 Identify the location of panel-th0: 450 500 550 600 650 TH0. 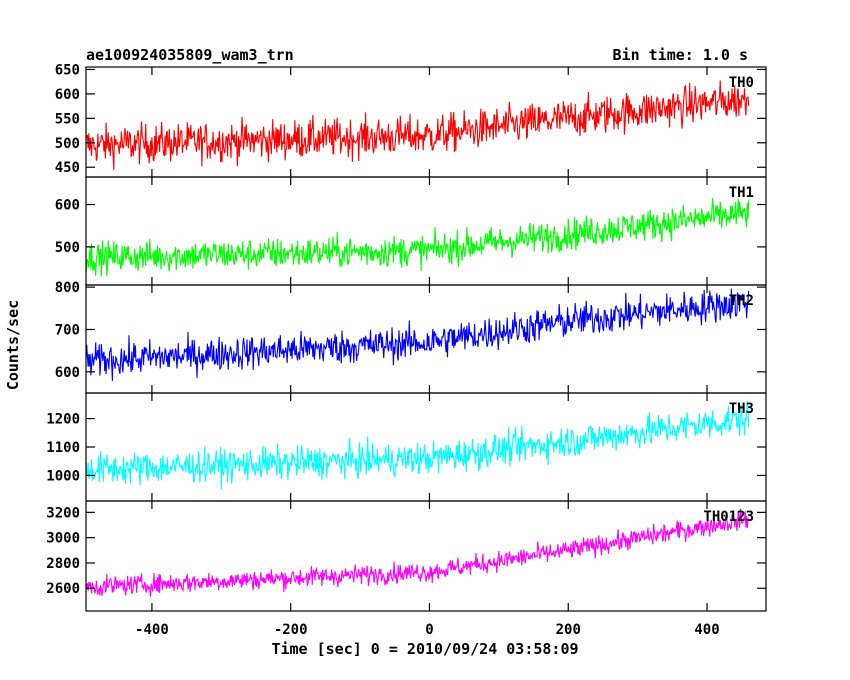
(411, 120).